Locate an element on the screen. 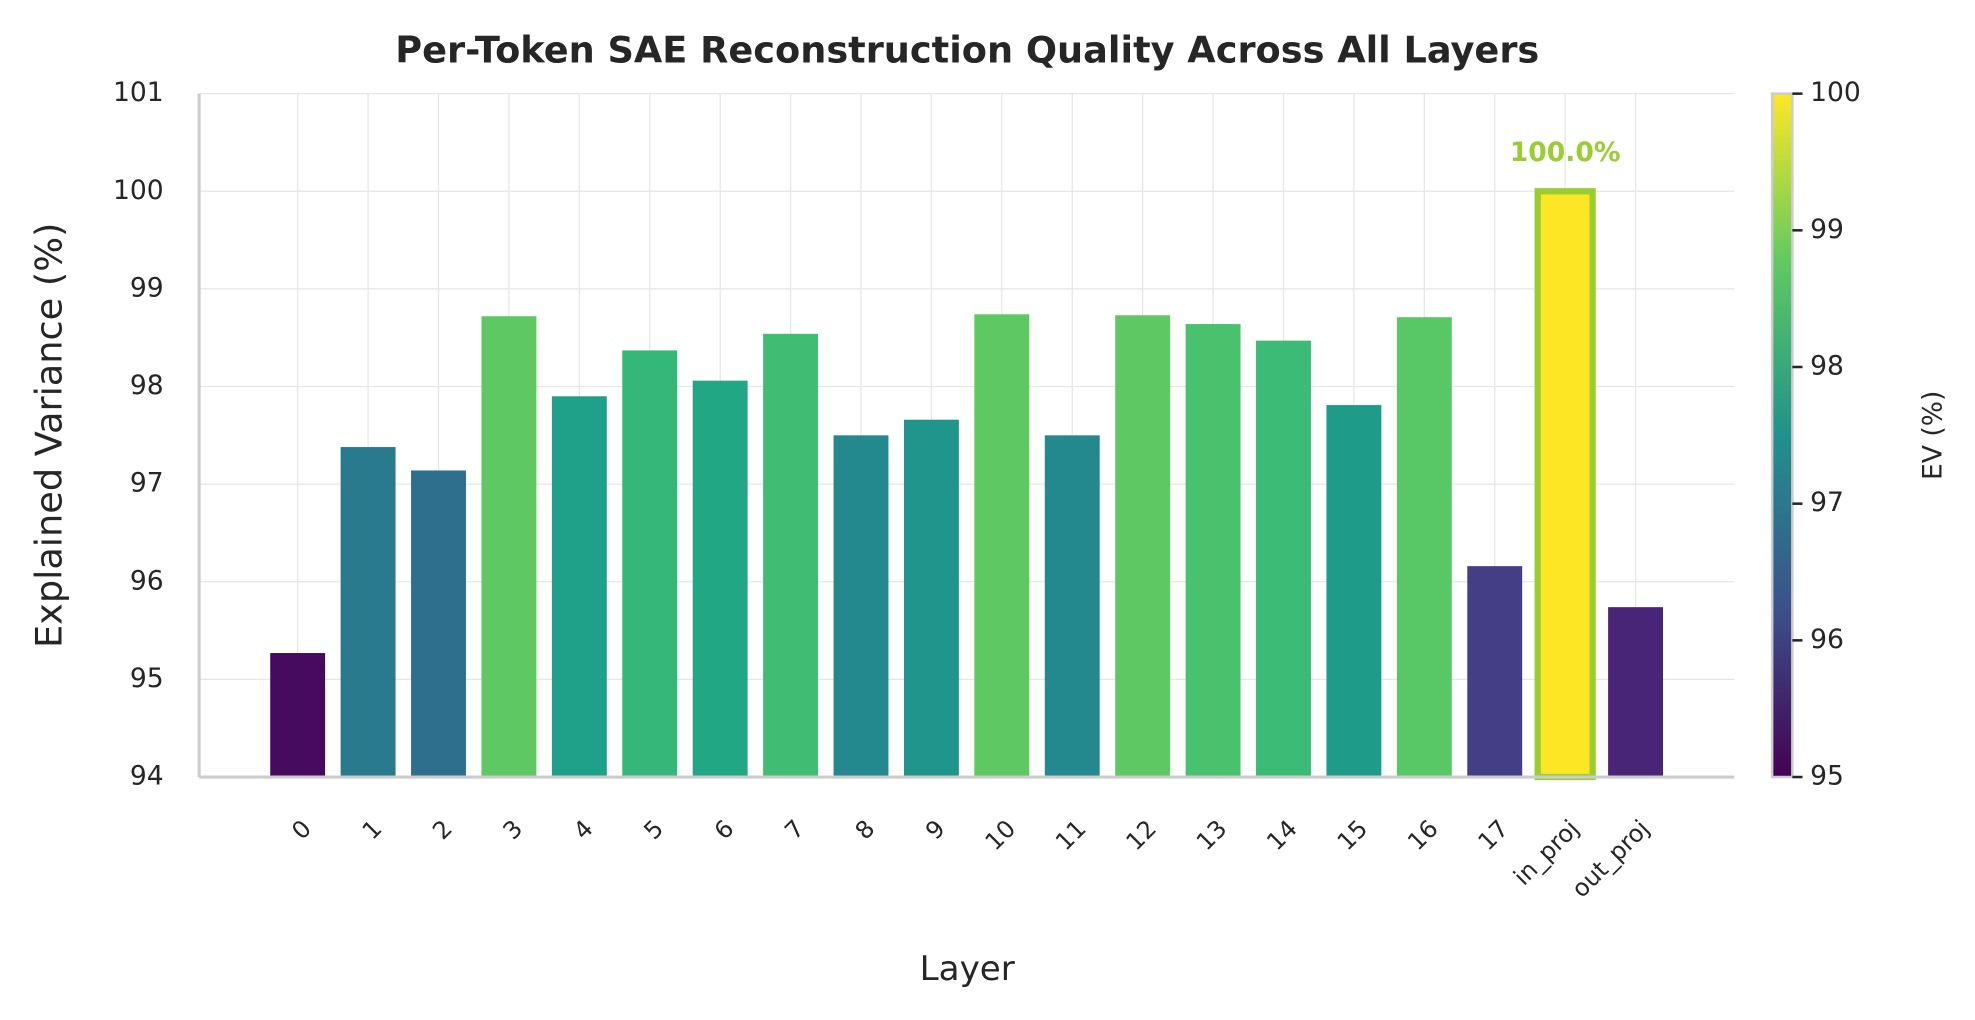 The image size is (1975, 1020). x-tick-label: 3 is located at coordinates (513, 830).